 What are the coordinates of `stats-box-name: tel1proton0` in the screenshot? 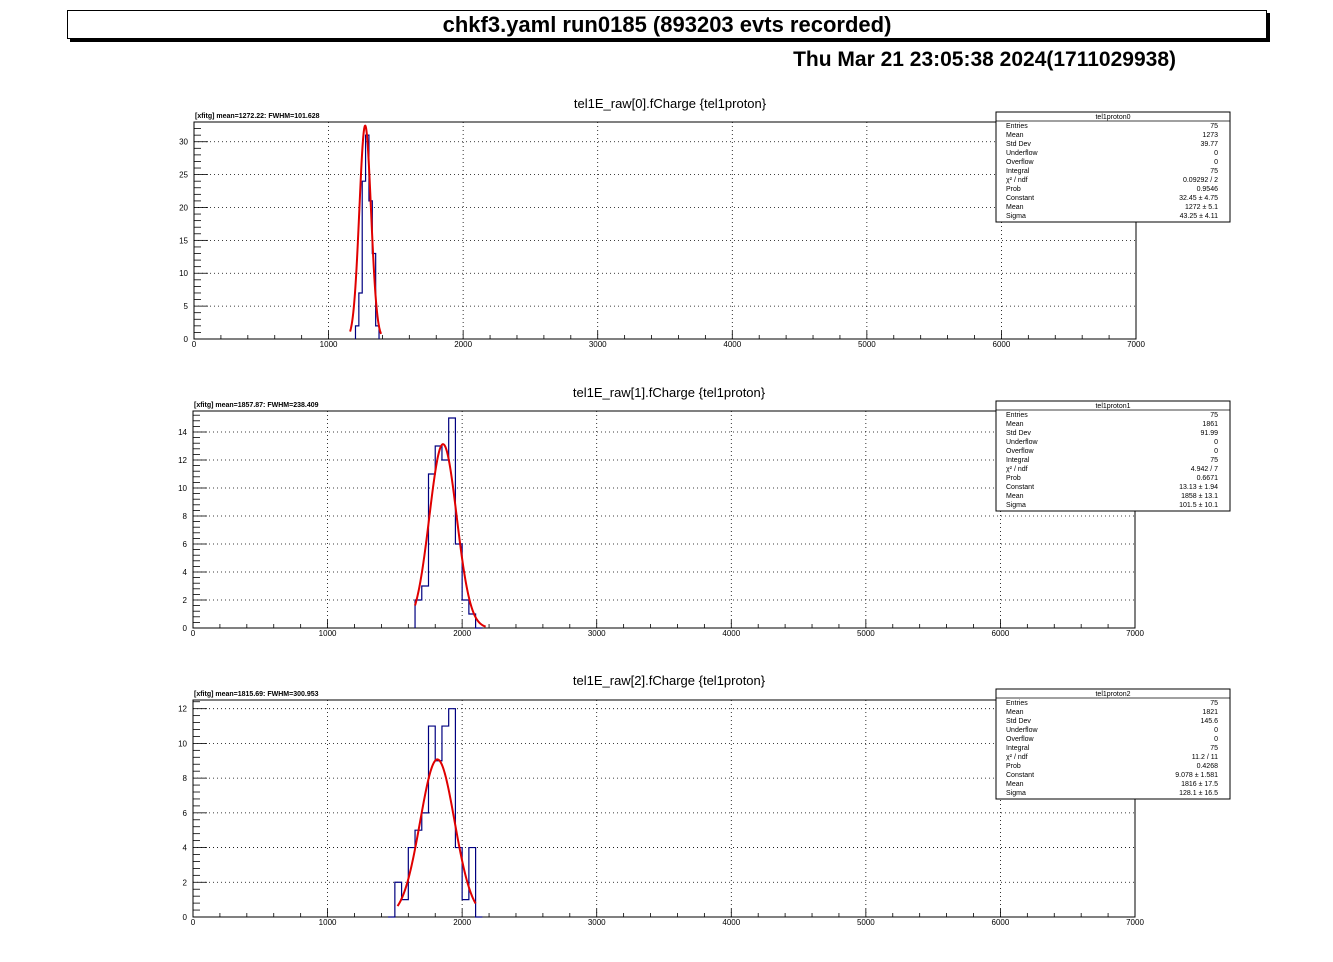 It's located at (1112, 117).